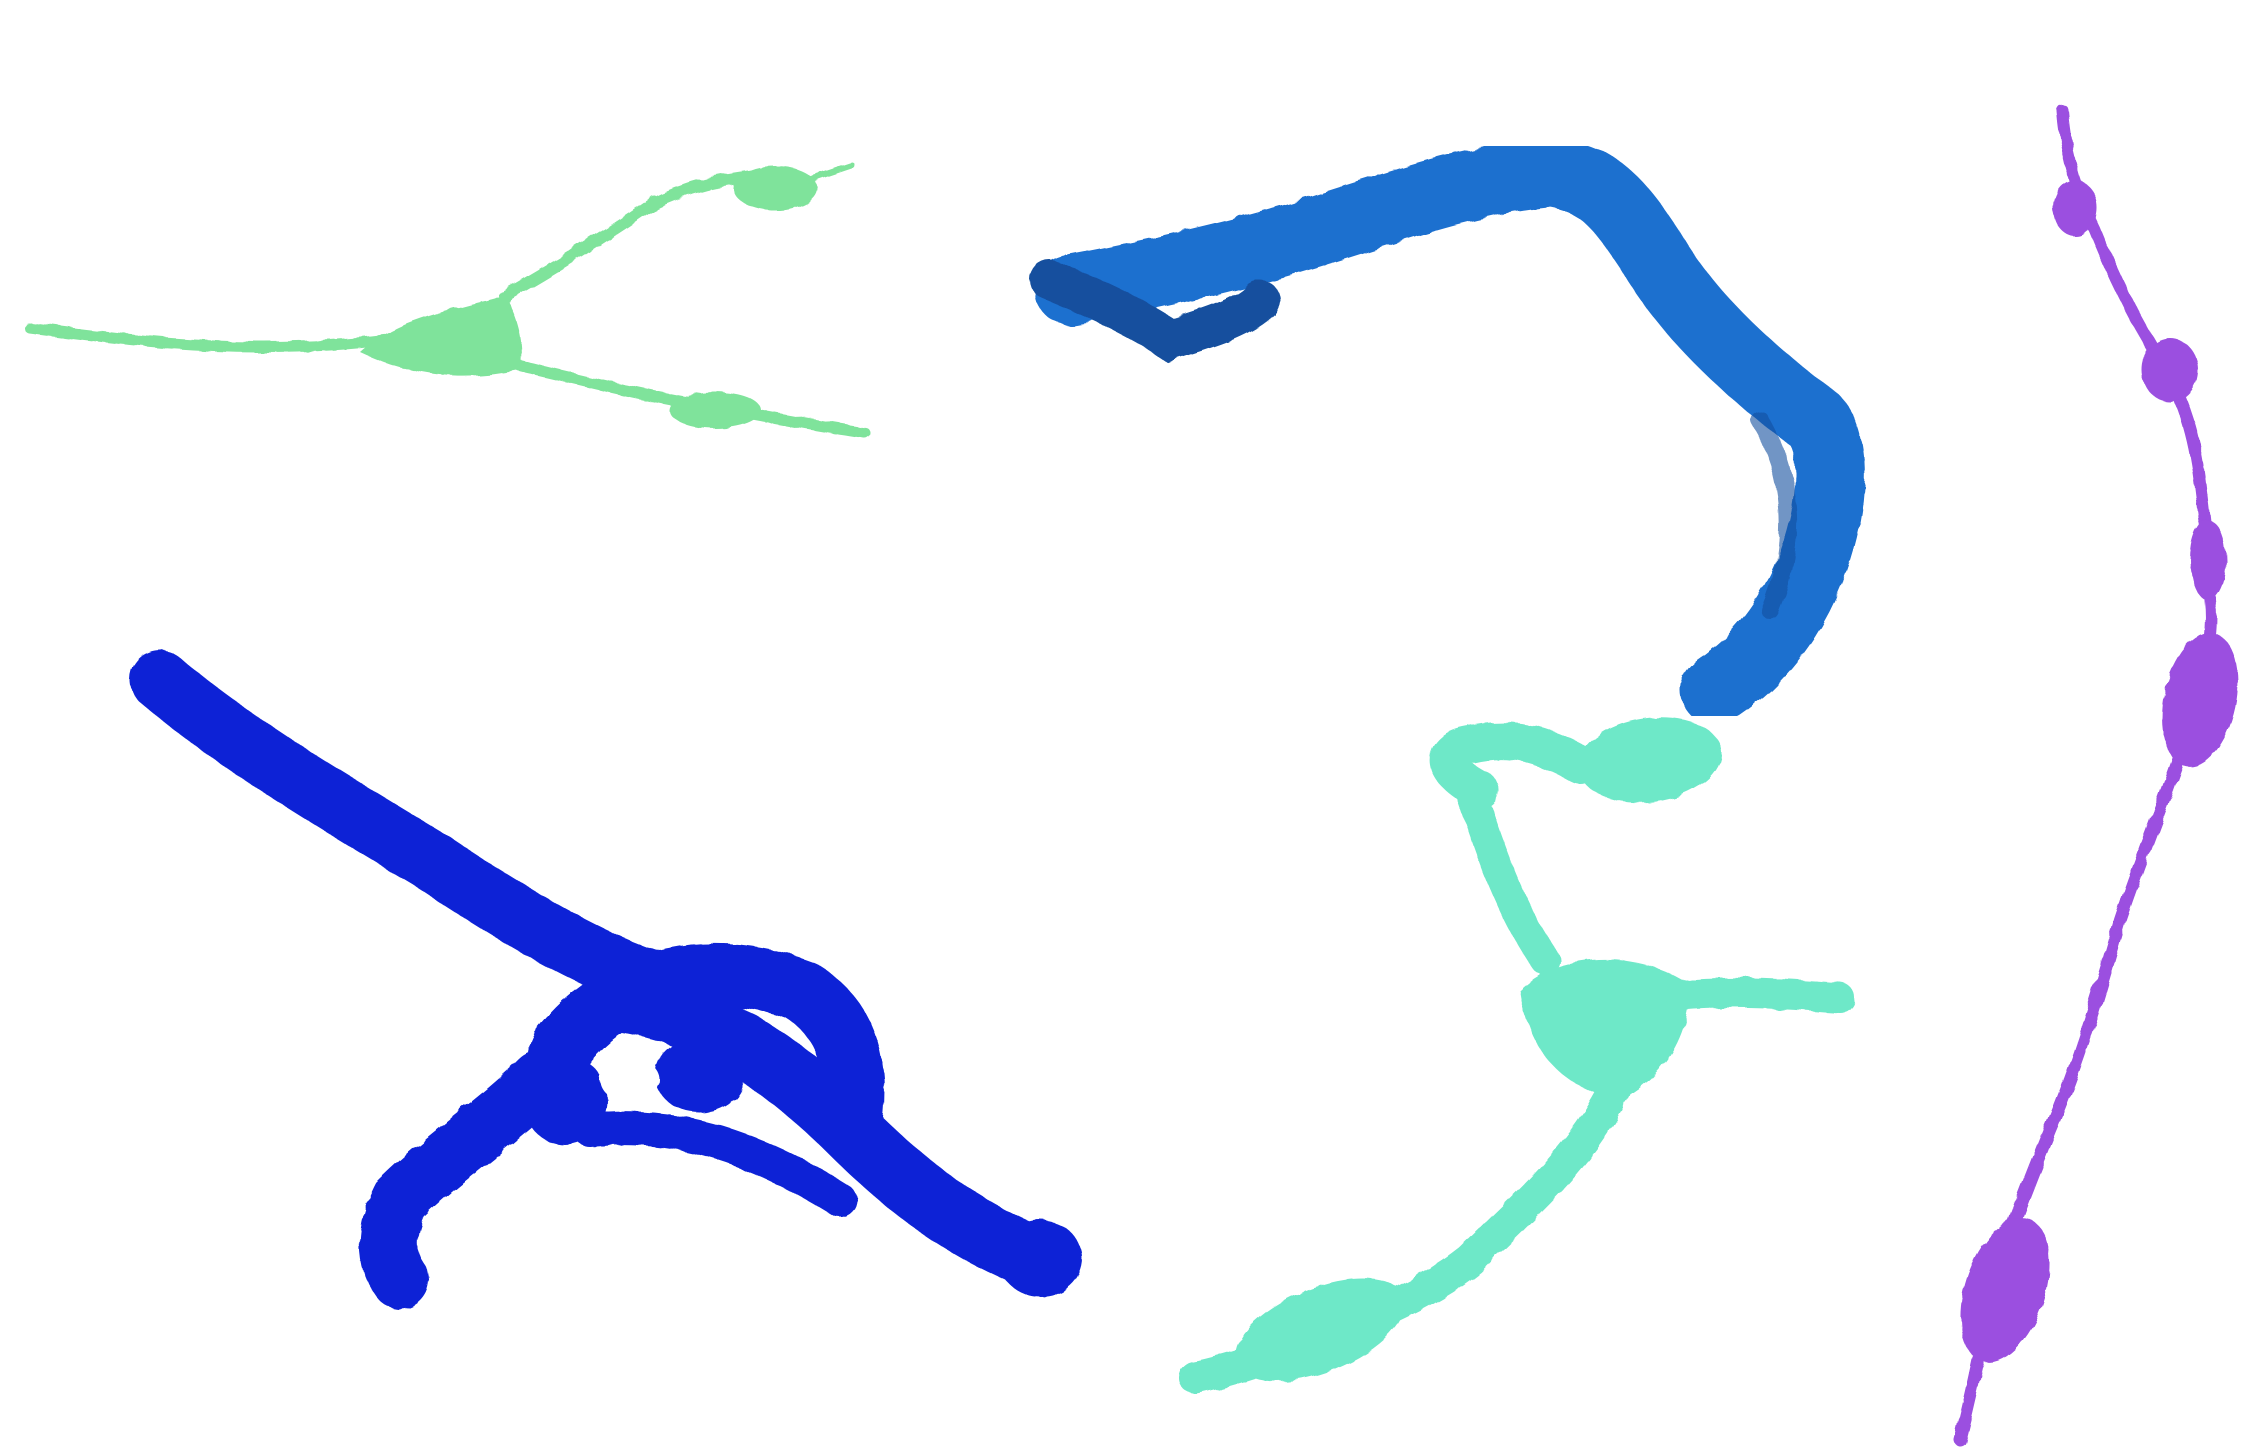 Image resolution: width=2254 pixels, height=1448 pixels. I want to click on purple-beaded-fiber, so click(2096, 775).